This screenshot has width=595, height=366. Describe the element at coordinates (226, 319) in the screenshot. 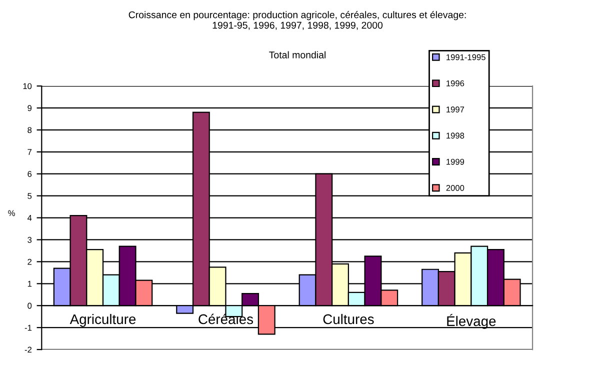

I see `x-tick-label: Céréales` at that location.